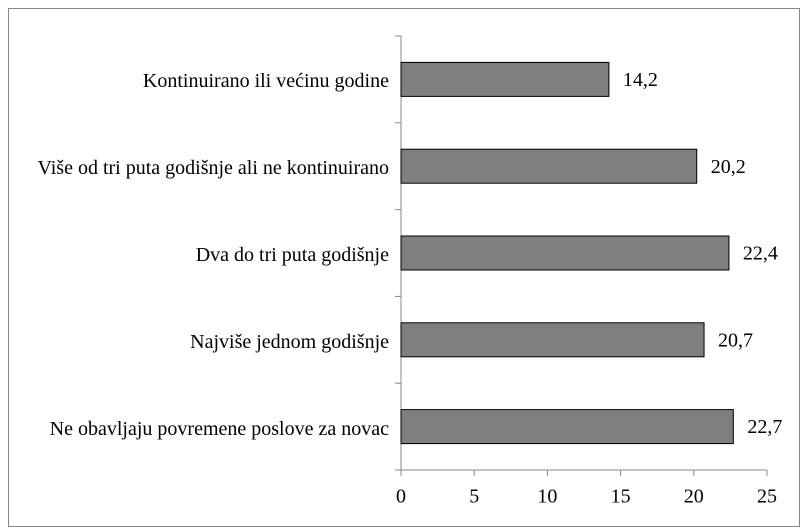 This screenshot has width=802, height=529. What do you see at coordinates (735, 340) in the screenshot?
I see `value-label: 20,7` at bounding box center [735, 340].